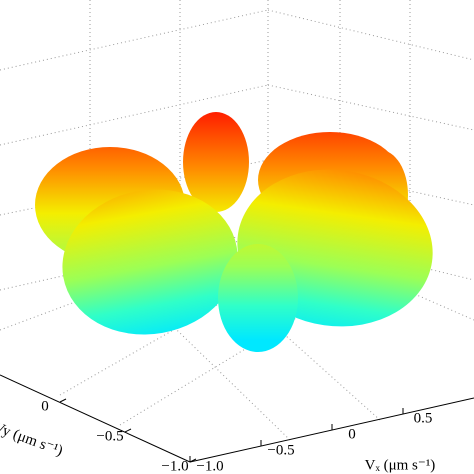 This screenshot has height=474, width=474. Describe the element at coordinates (352, 434) in the screenshot. I see `x-tick-label: 0` at that location.